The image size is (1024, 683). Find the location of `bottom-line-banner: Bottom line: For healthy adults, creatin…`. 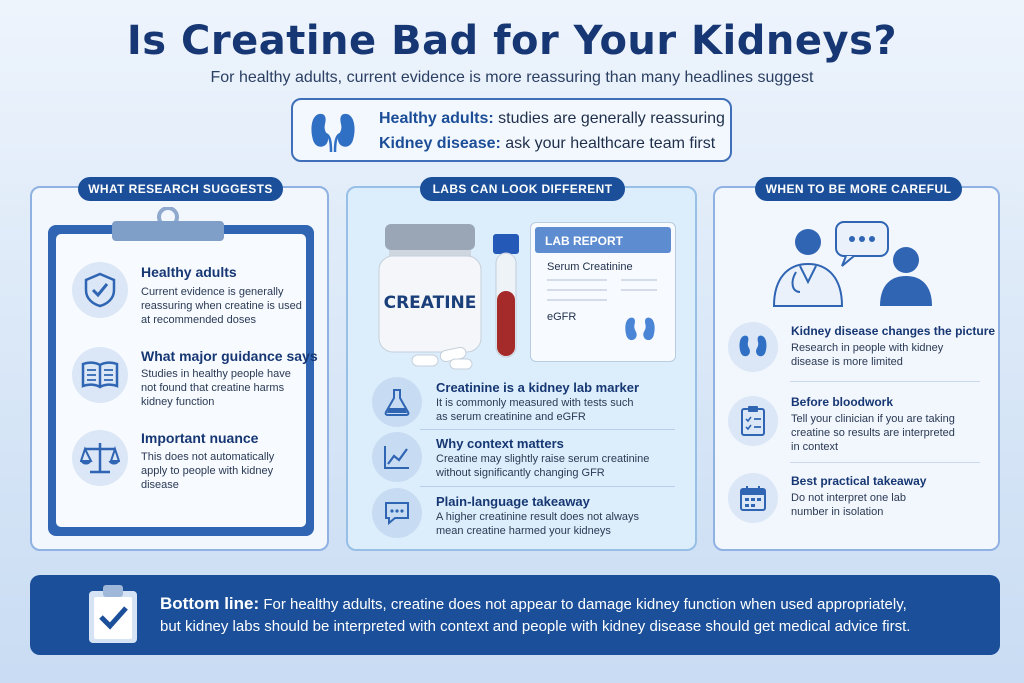

bottom-line-banner: Bottom line: For healthy adults, creatin… is located at coordinates (515, 615).